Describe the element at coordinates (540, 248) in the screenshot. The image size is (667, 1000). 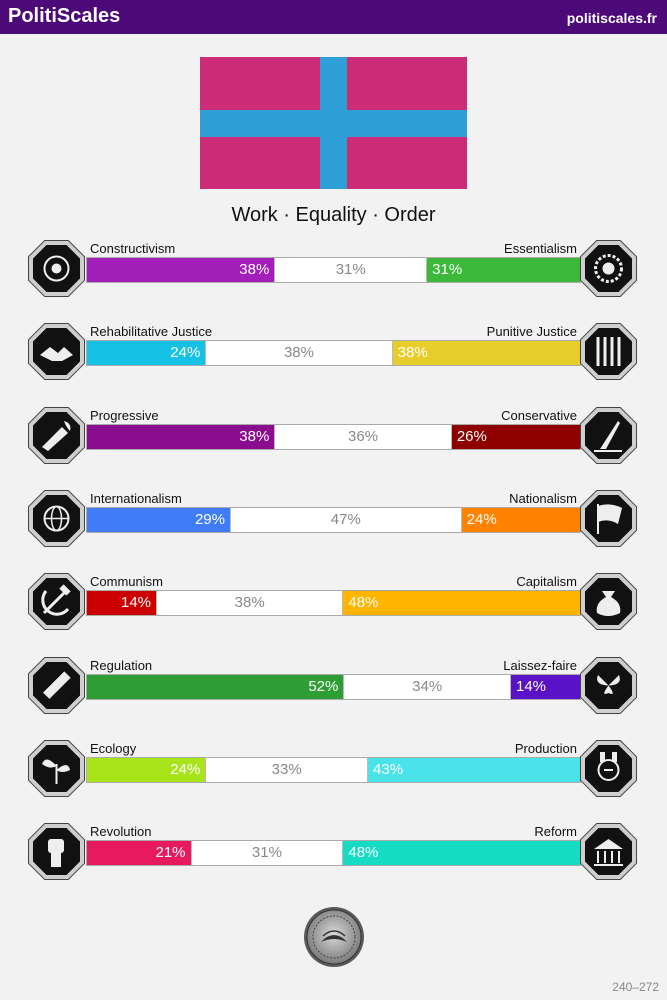
I see `axis-right-label: Essentialism` at that location.